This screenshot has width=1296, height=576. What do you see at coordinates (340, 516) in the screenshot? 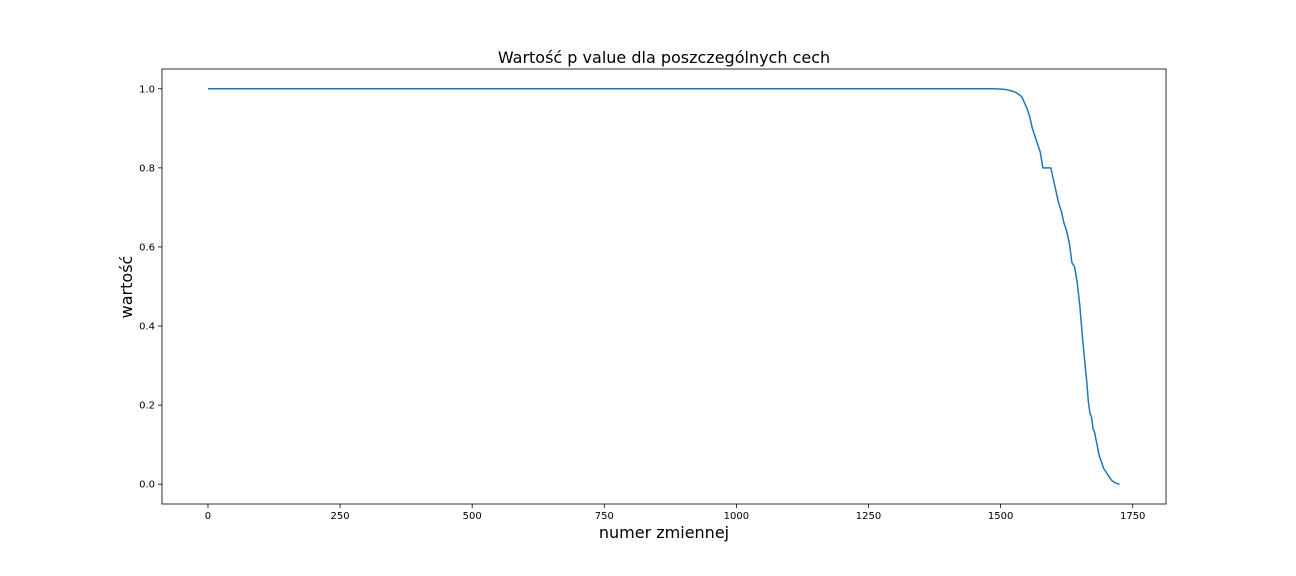
I see `x-tick-label: 250` at bounding box center [340, 516].